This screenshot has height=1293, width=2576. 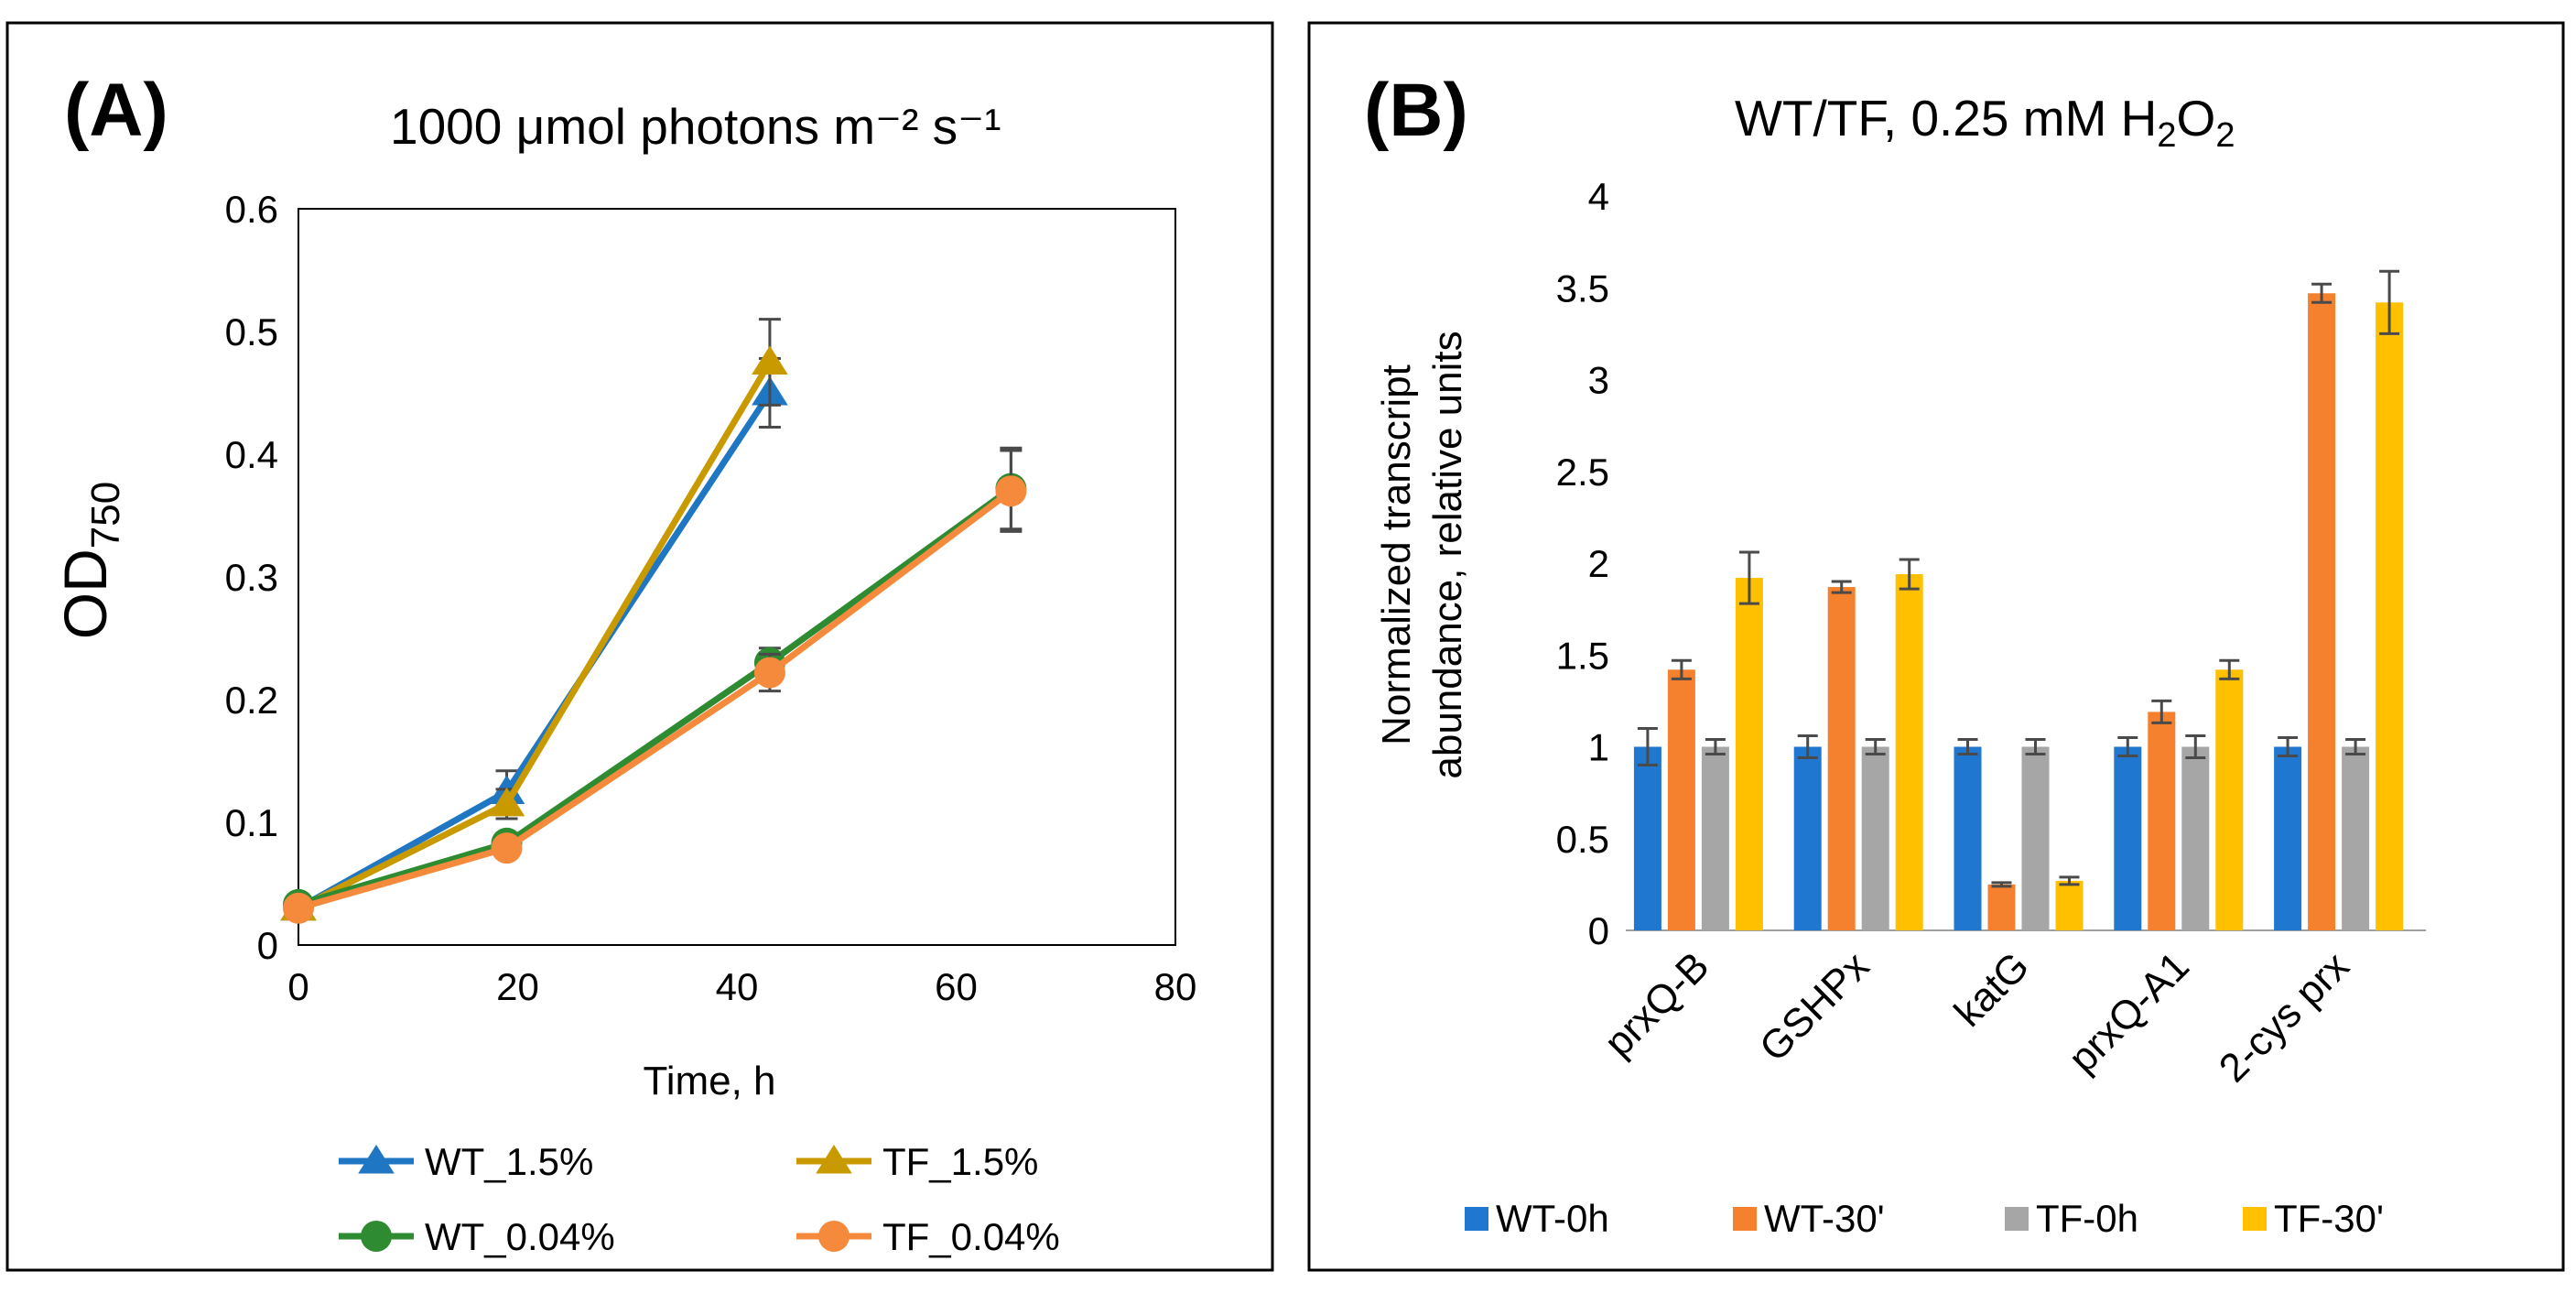 I want to click on panel-a-title: 1000 μmol photons m⁻² s⁻¹, so click(x=696, y=126).